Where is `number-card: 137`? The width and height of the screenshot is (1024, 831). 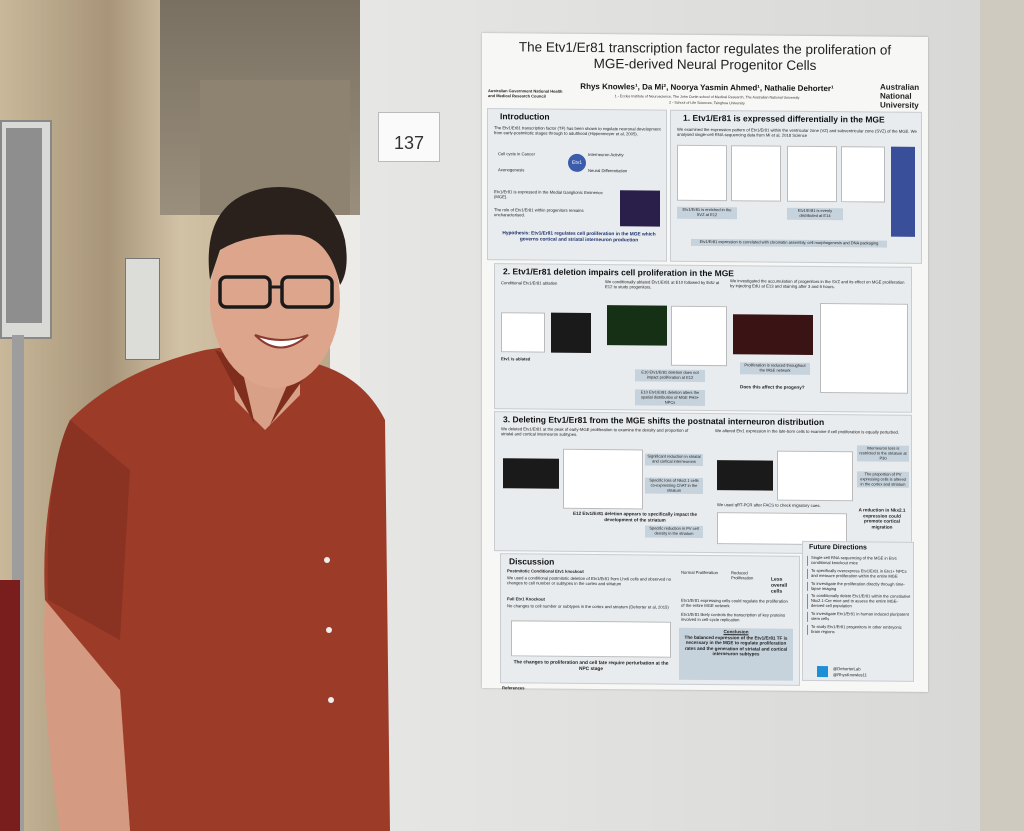
number-card: 137 is located at coordinates (409, 137).